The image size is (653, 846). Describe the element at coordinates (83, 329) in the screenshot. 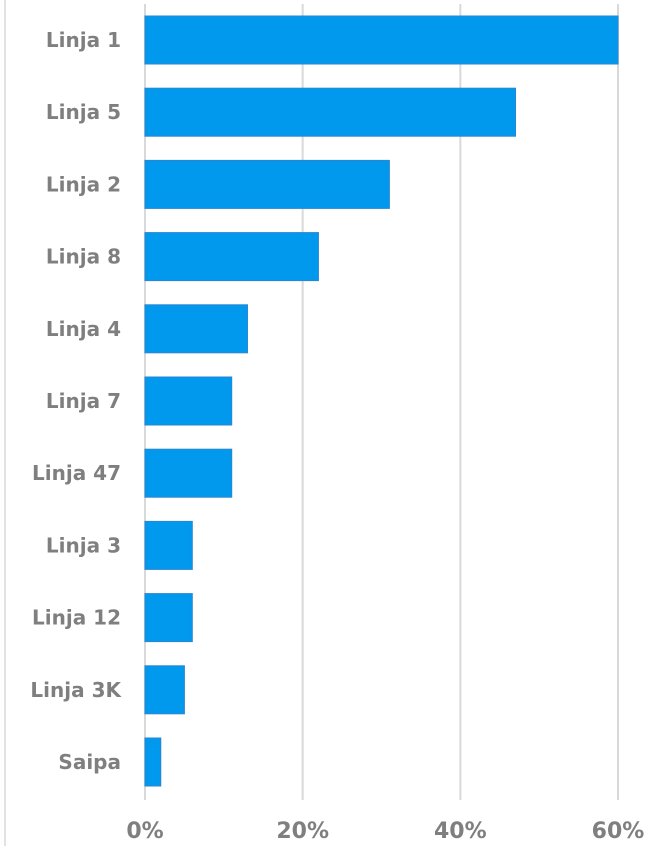

I see `category-label: Linja 4` at that location.